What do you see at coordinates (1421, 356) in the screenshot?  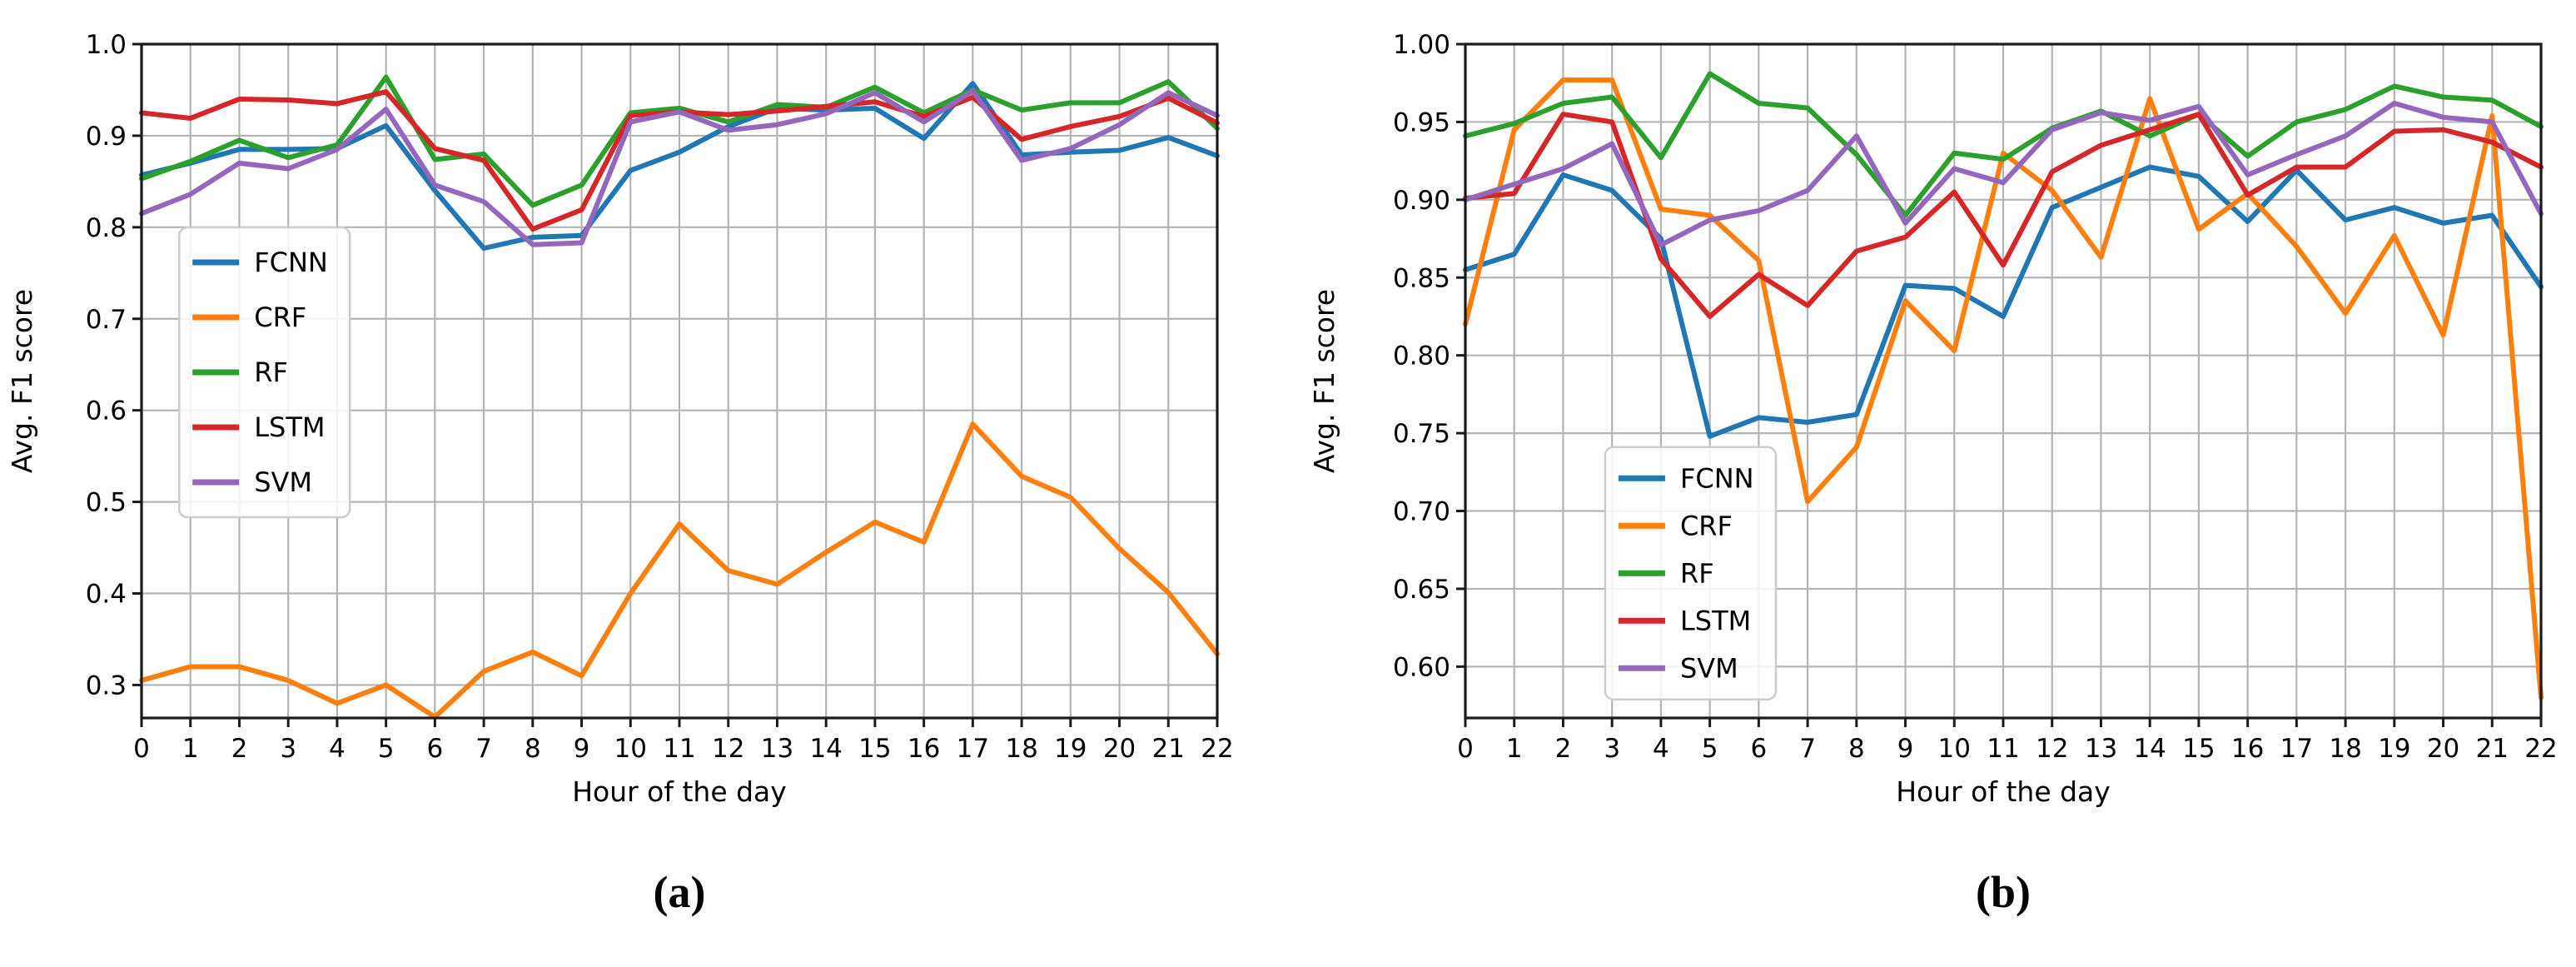 I see `y-tick-label: 0.80` at bounding box center [1421, 356].